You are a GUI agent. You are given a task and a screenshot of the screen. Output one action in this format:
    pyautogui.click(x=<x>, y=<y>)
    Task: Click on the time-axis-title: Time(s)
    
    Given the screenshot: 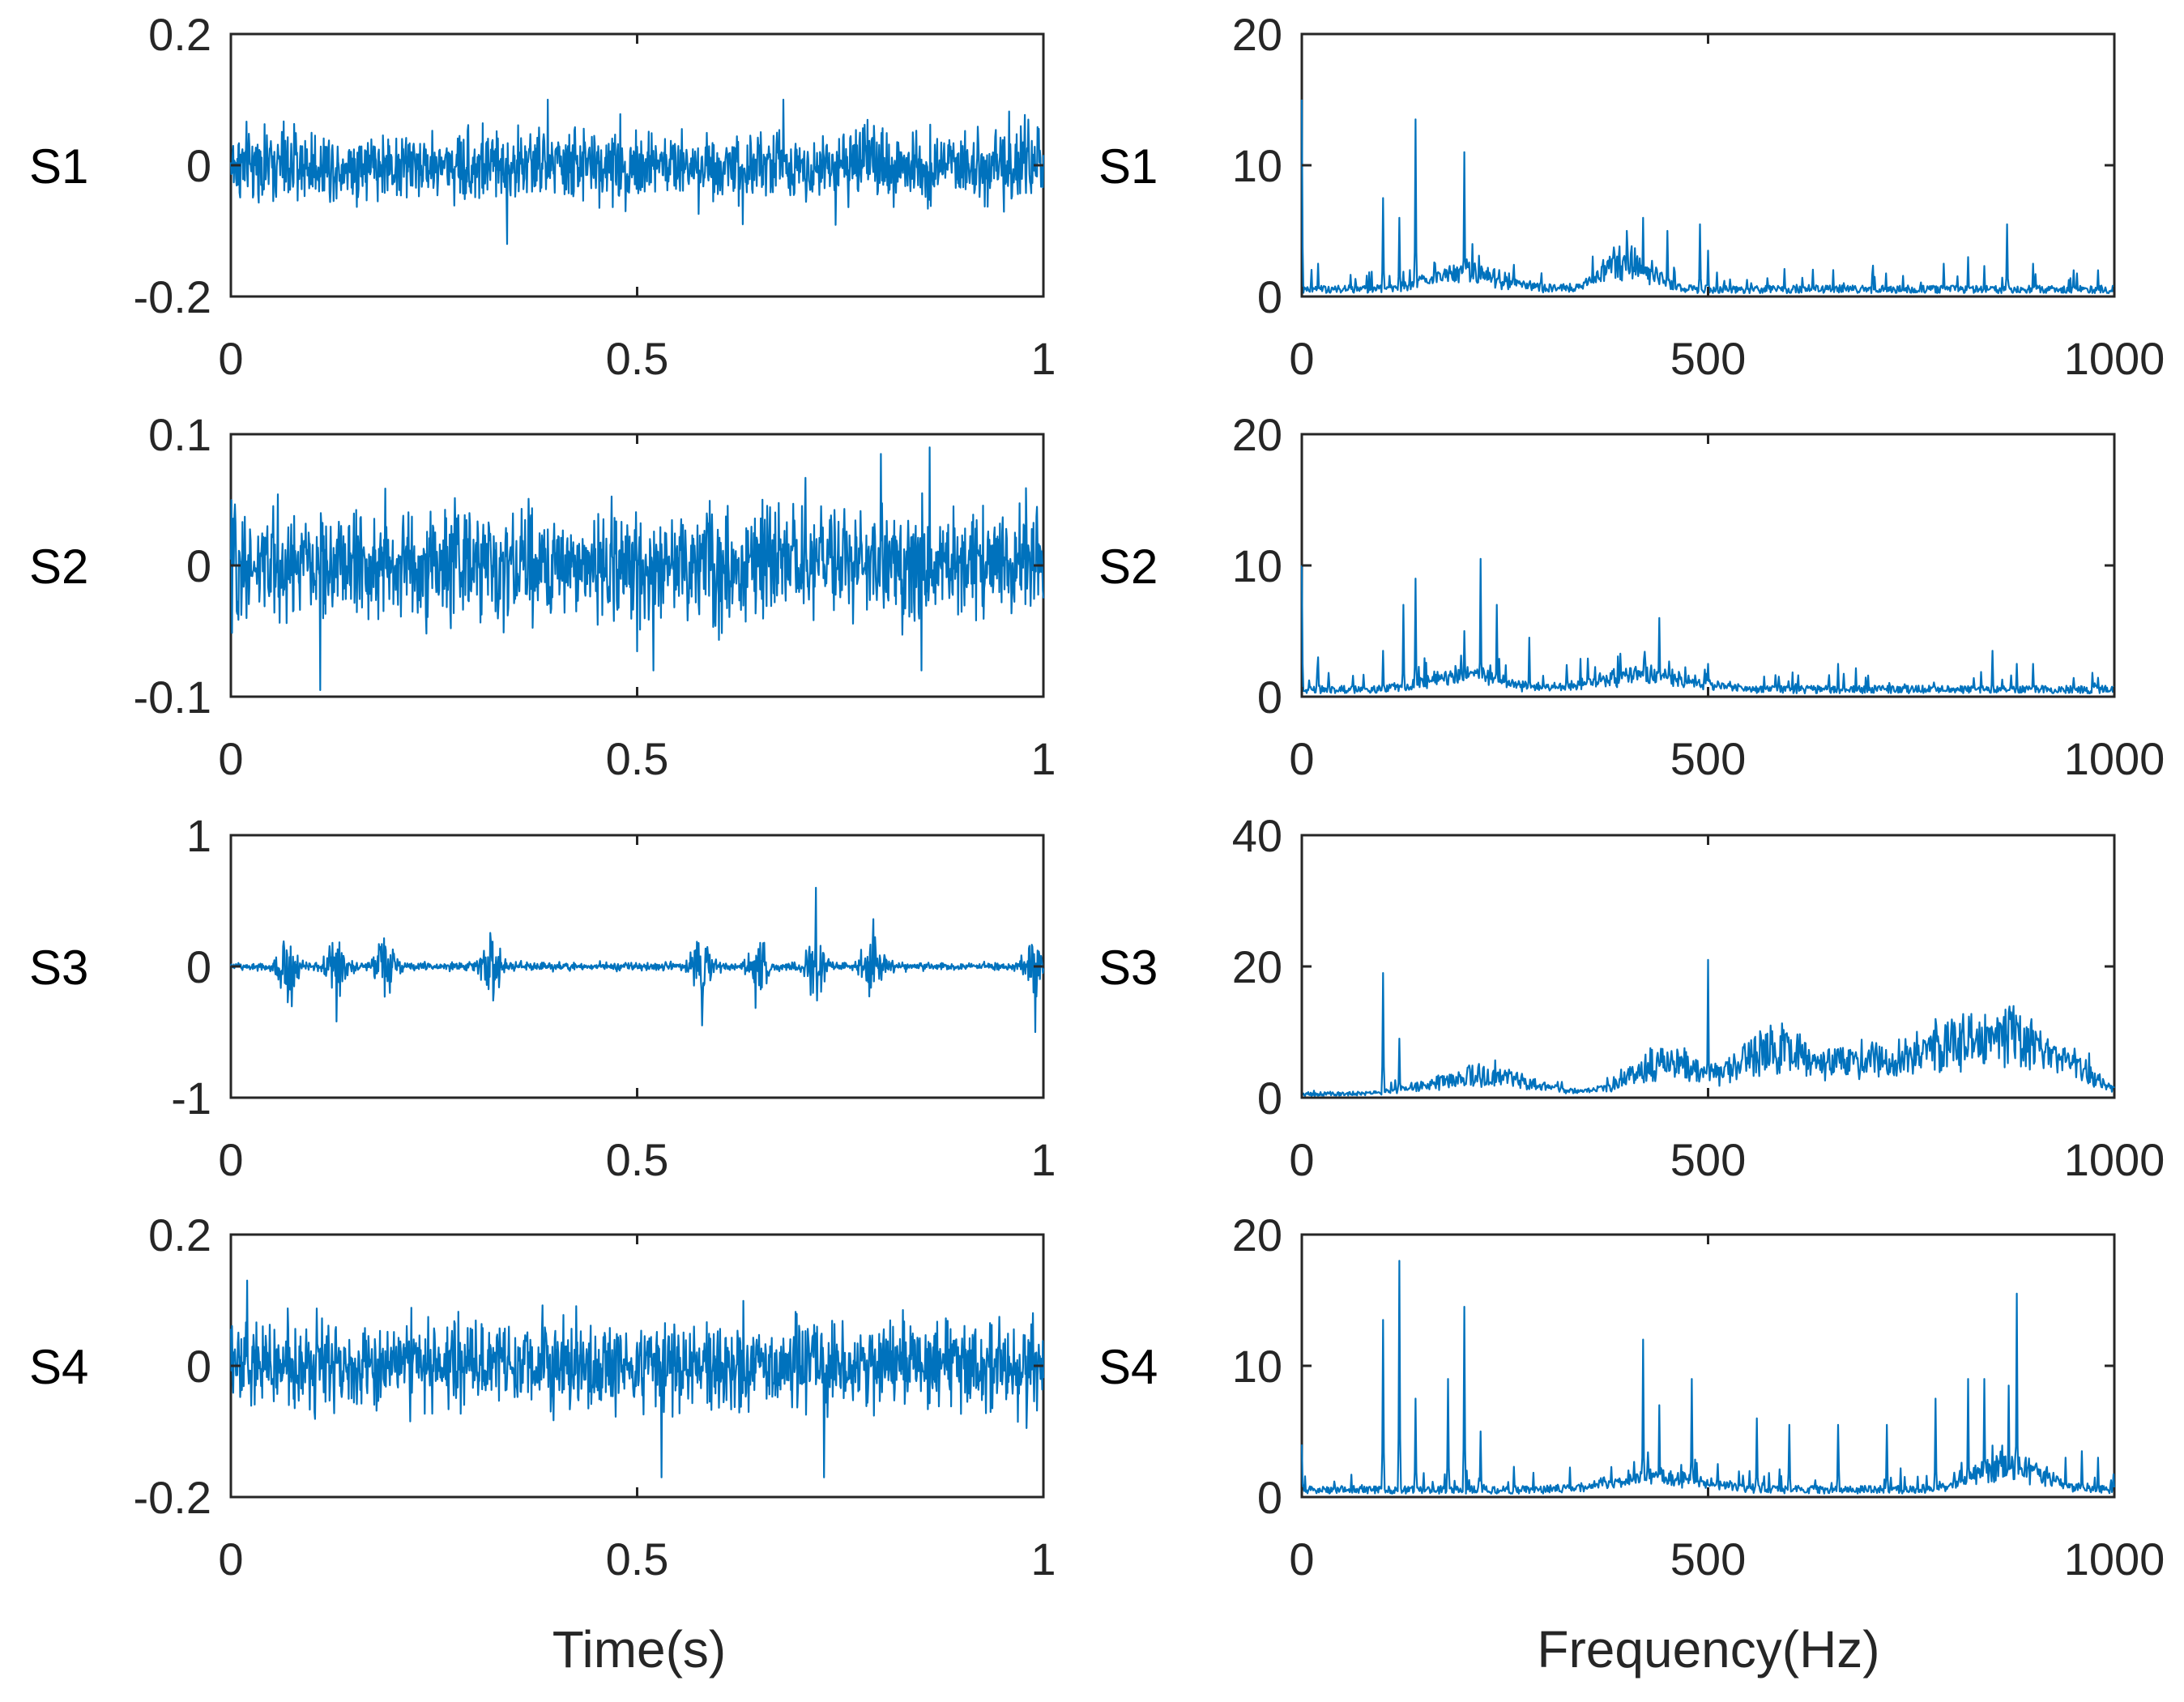 What is the action you would take?
    pyautogui.click(x=639, y=1649)
    